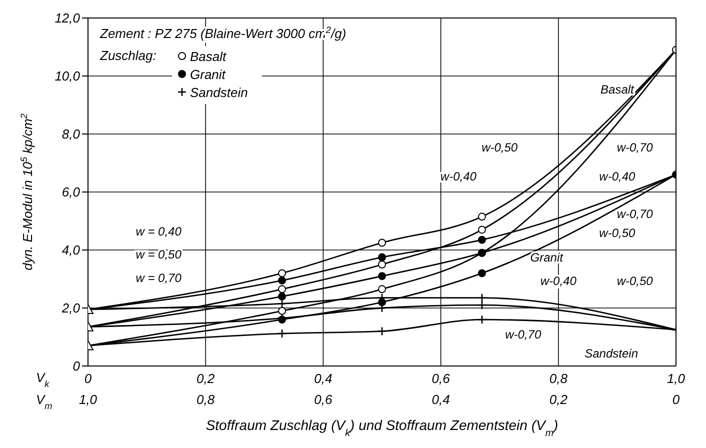  What do you see at coordinates (676, 378) in the screenshot?
I see `x-tick-label: 1,0` at bounding box center [676, 378].